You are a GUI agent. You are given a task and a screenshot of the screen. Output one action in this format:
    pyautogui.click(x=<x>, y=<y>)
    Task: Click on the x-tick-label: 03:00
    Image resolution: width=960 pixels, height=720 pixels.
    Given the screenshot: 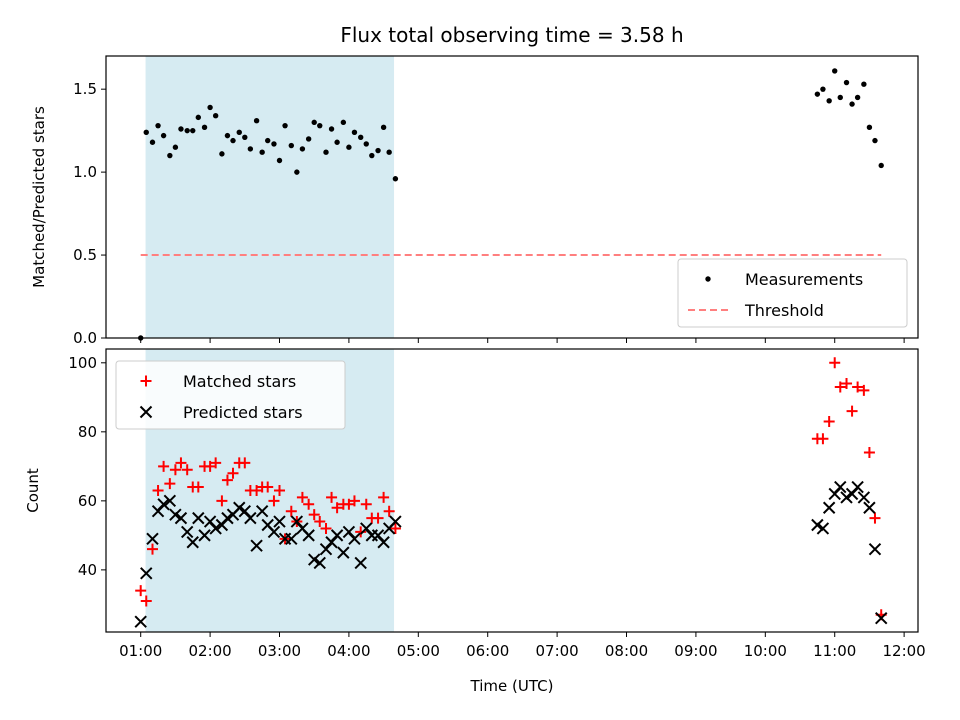 What is the action you would take?
    pyautogui.click(x=279, y=651)
    